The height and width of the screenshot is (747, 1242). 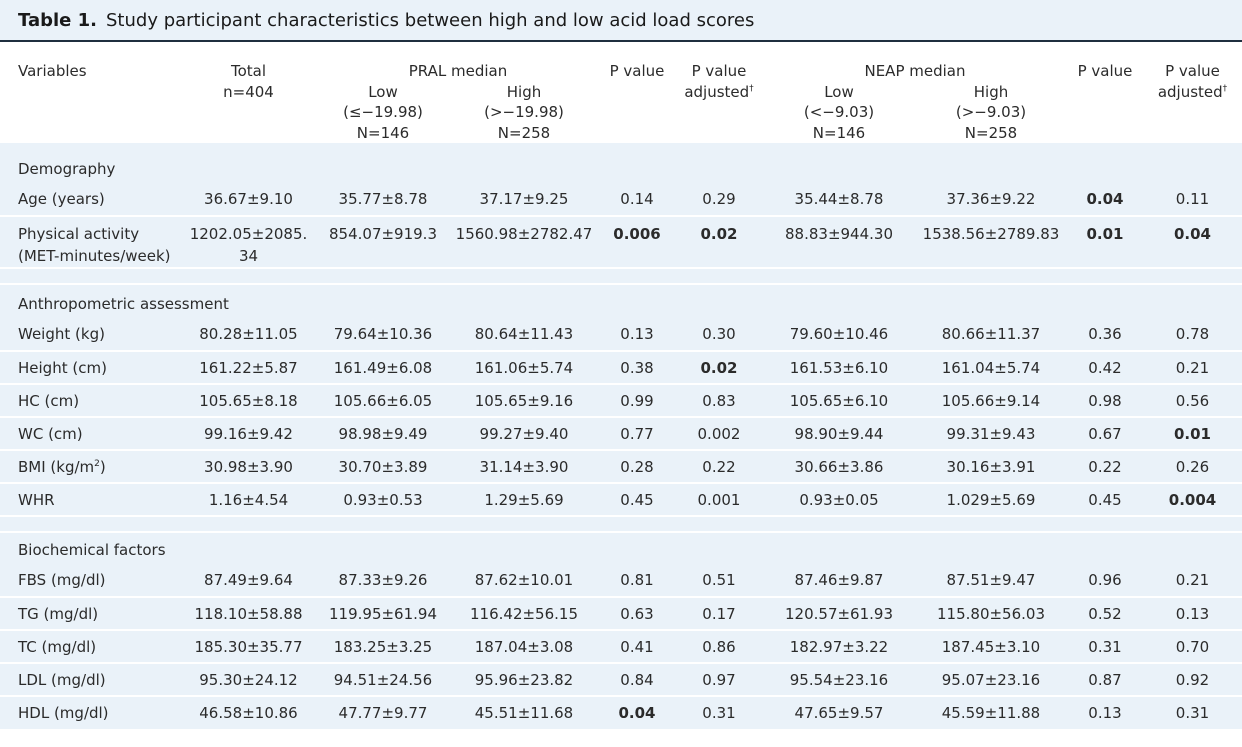 I want to click on cell-pvalue2-adj: 0.70, so click(x=1192, y=647).